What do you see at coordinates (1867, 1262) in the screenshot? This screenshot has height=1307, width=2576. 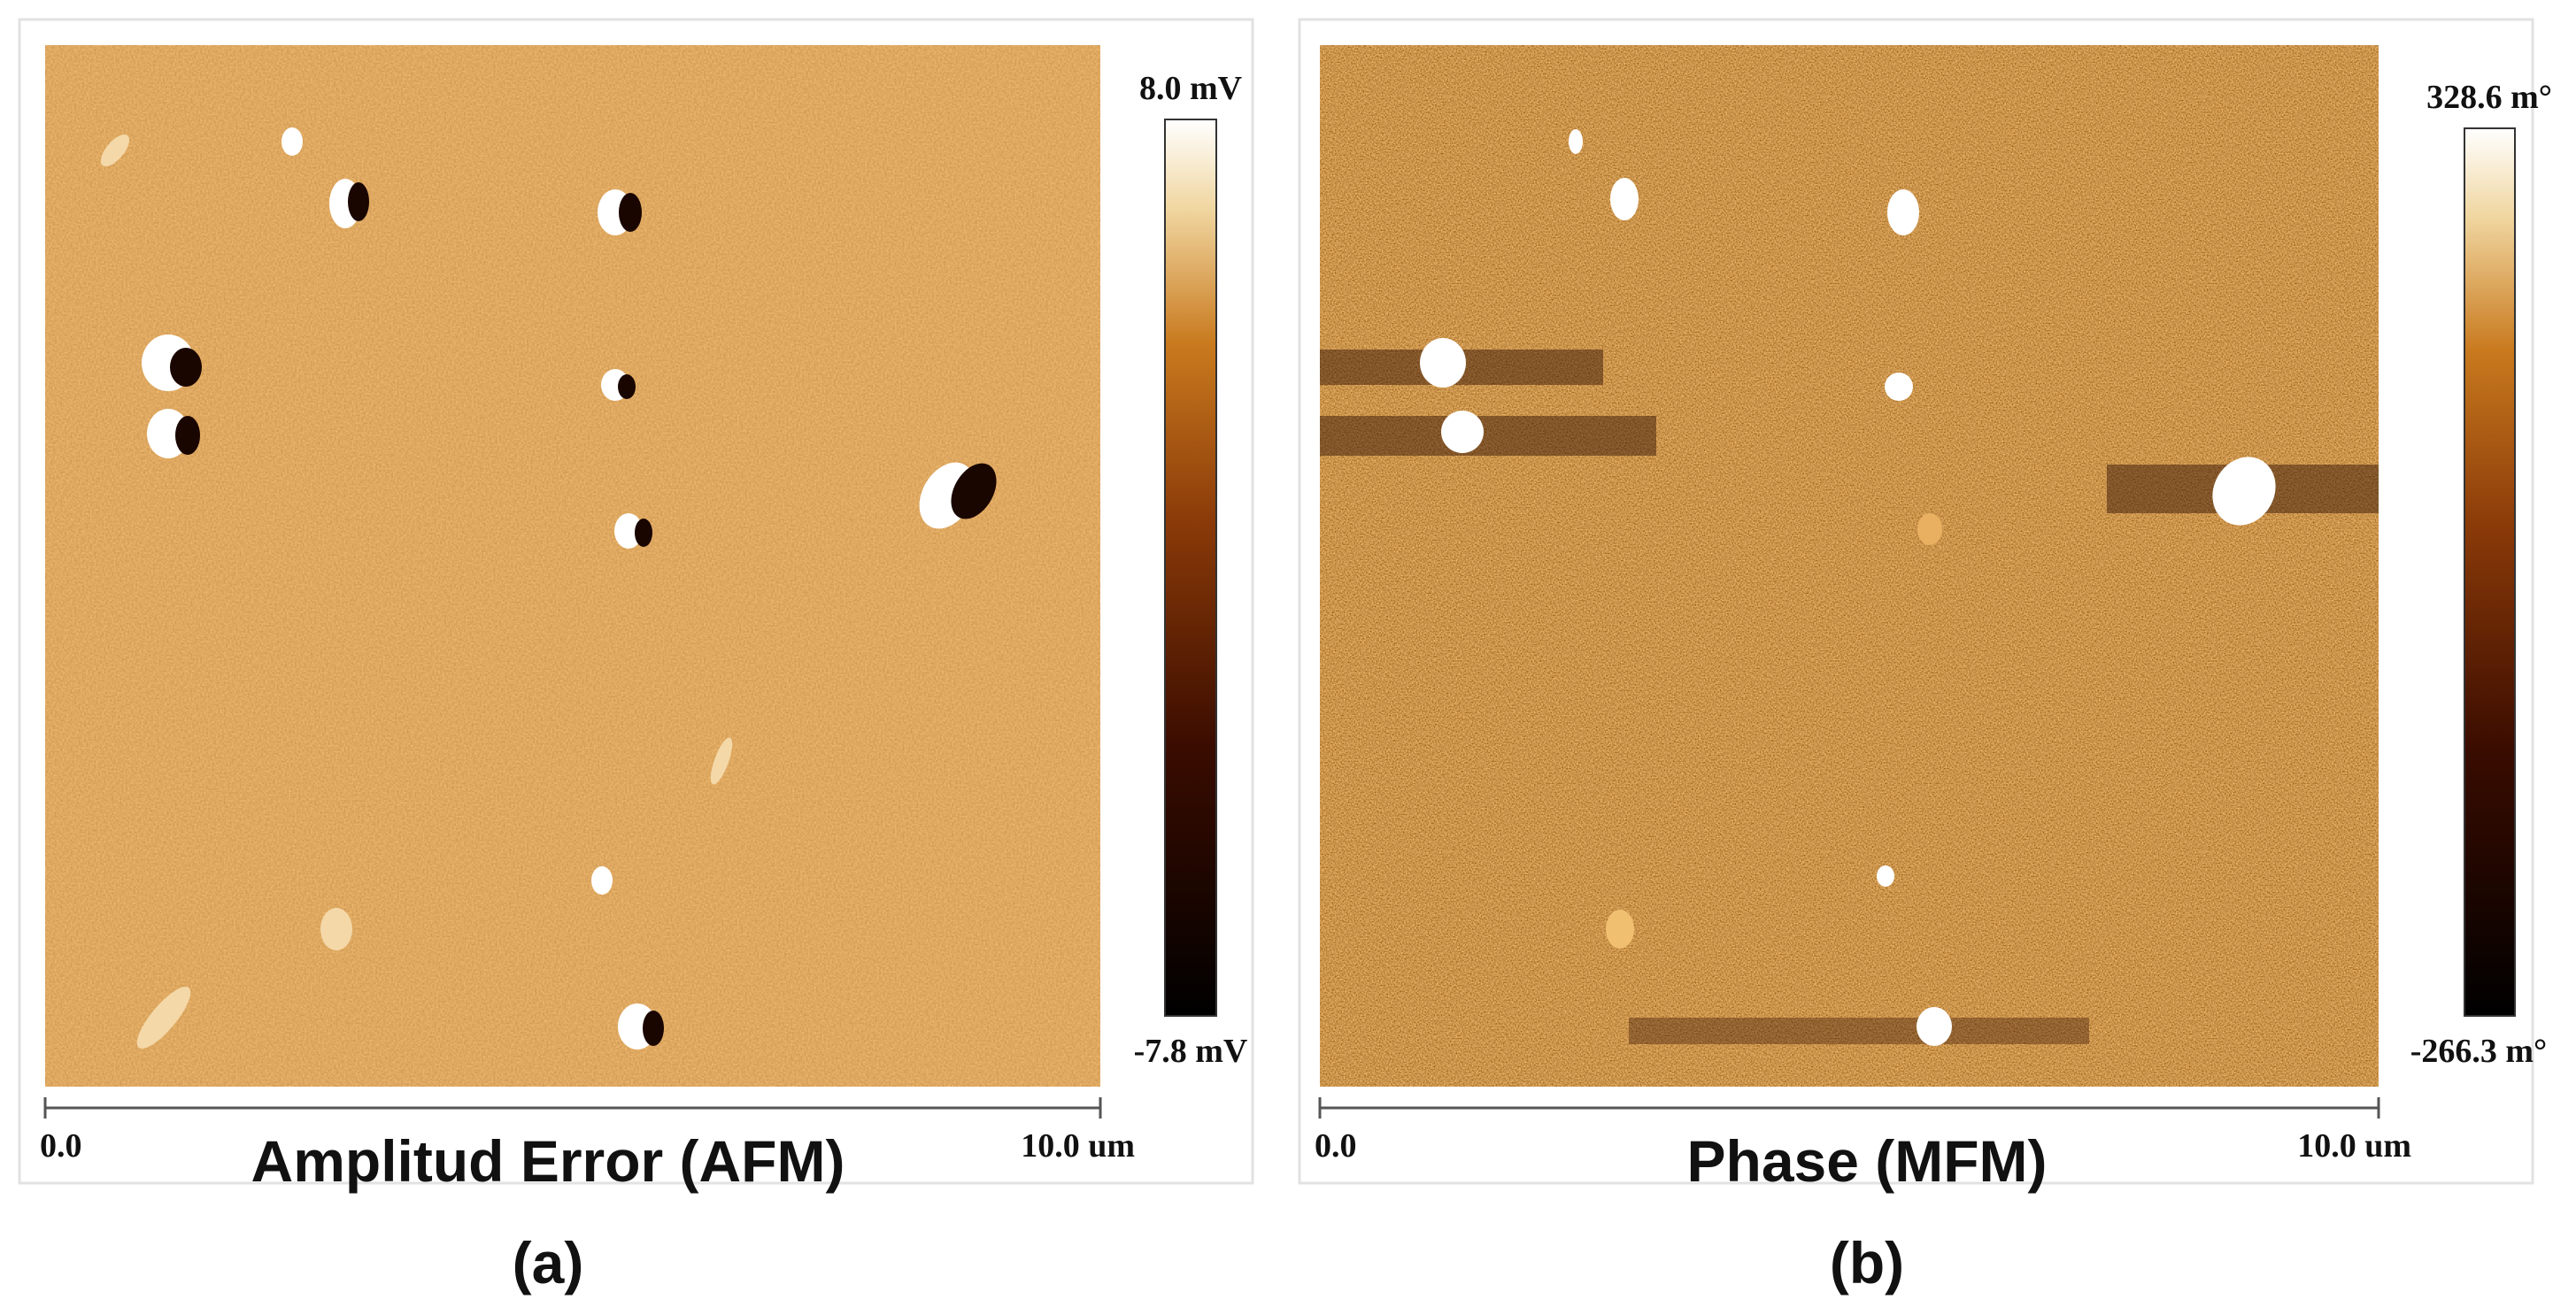 I see `panel-label: (b)` at bounding box center [1867, 1262].